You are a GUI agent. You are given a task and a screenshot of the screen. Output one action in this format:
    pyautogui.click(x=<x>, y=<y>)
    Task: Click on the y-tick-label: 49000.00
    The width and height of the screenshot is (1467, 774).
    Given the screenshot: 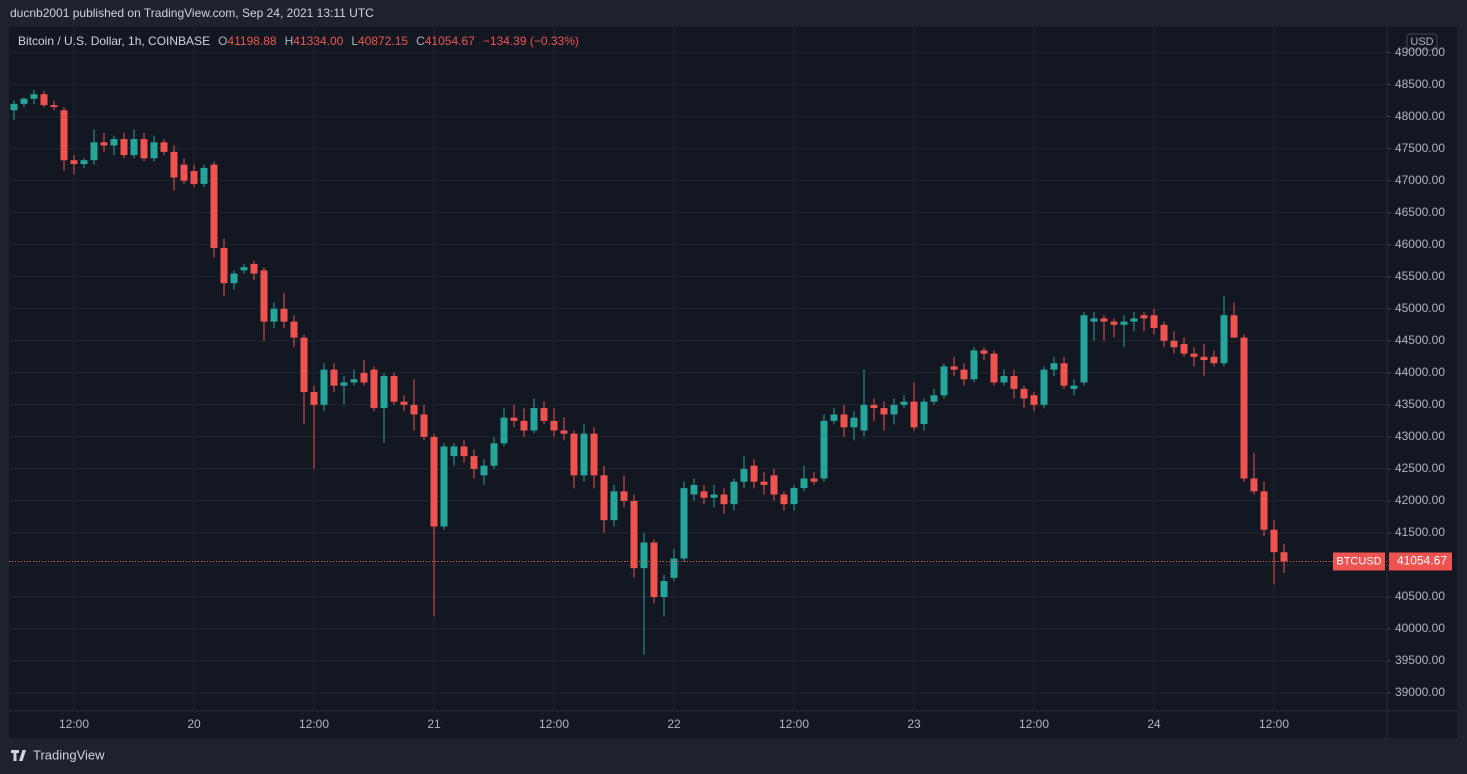 What is the action you would take?
    pyautogui.click(x=1420, y=52)
    